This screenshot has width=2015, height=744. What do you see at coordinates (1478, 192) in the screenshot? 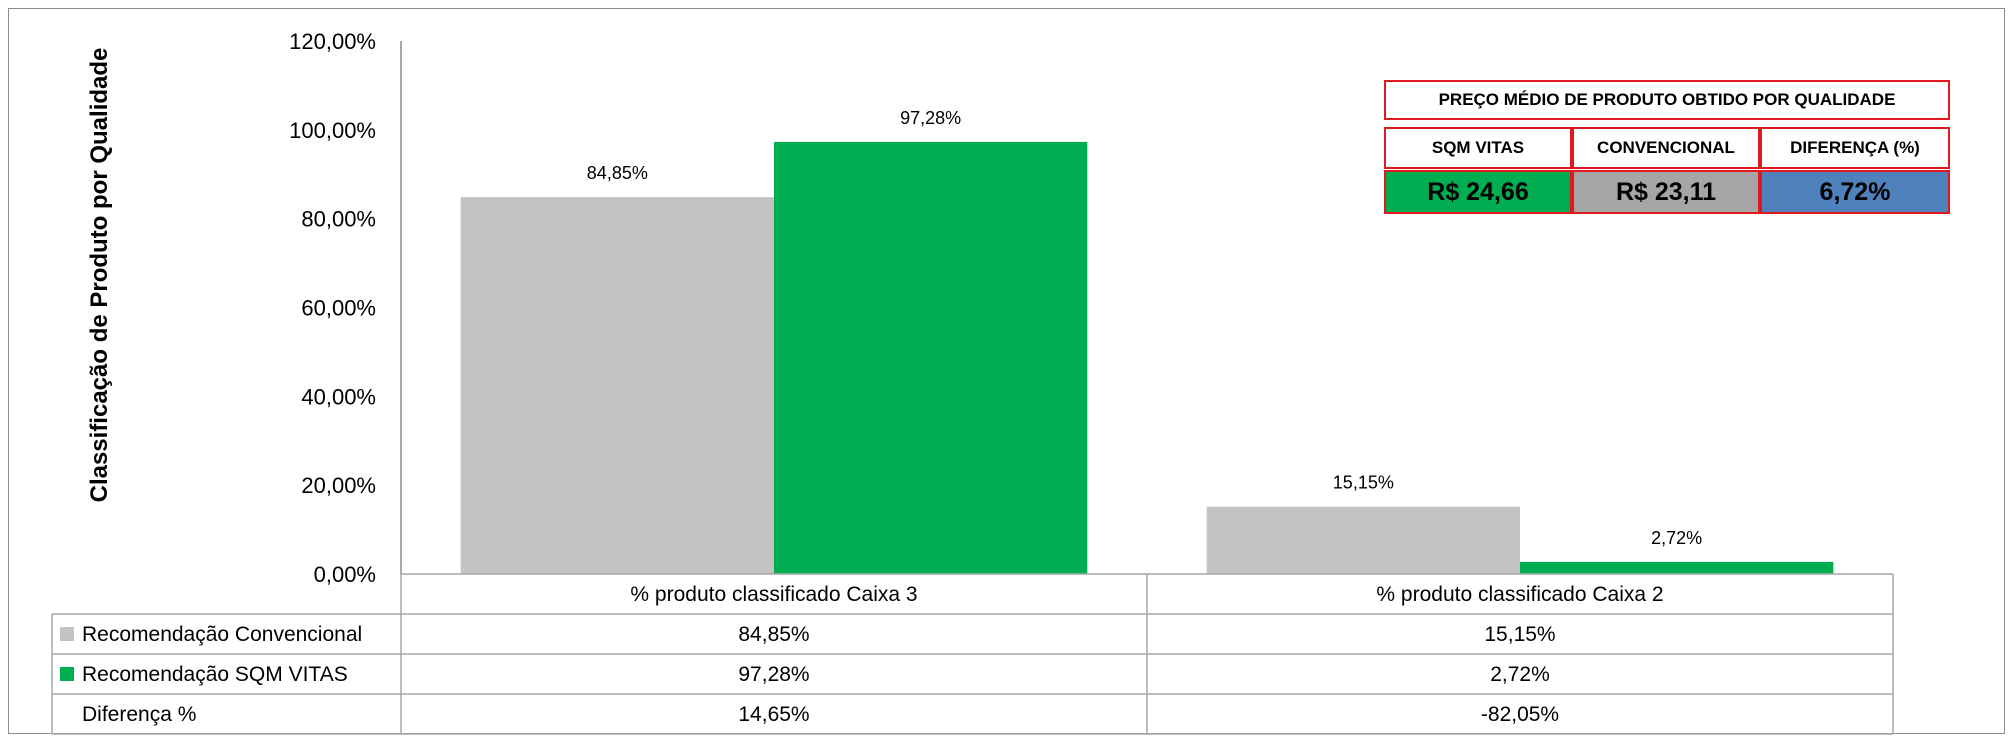
I see `price-value-sqm-vitas: R$ 24,66` at bounding box center [1478, 192].